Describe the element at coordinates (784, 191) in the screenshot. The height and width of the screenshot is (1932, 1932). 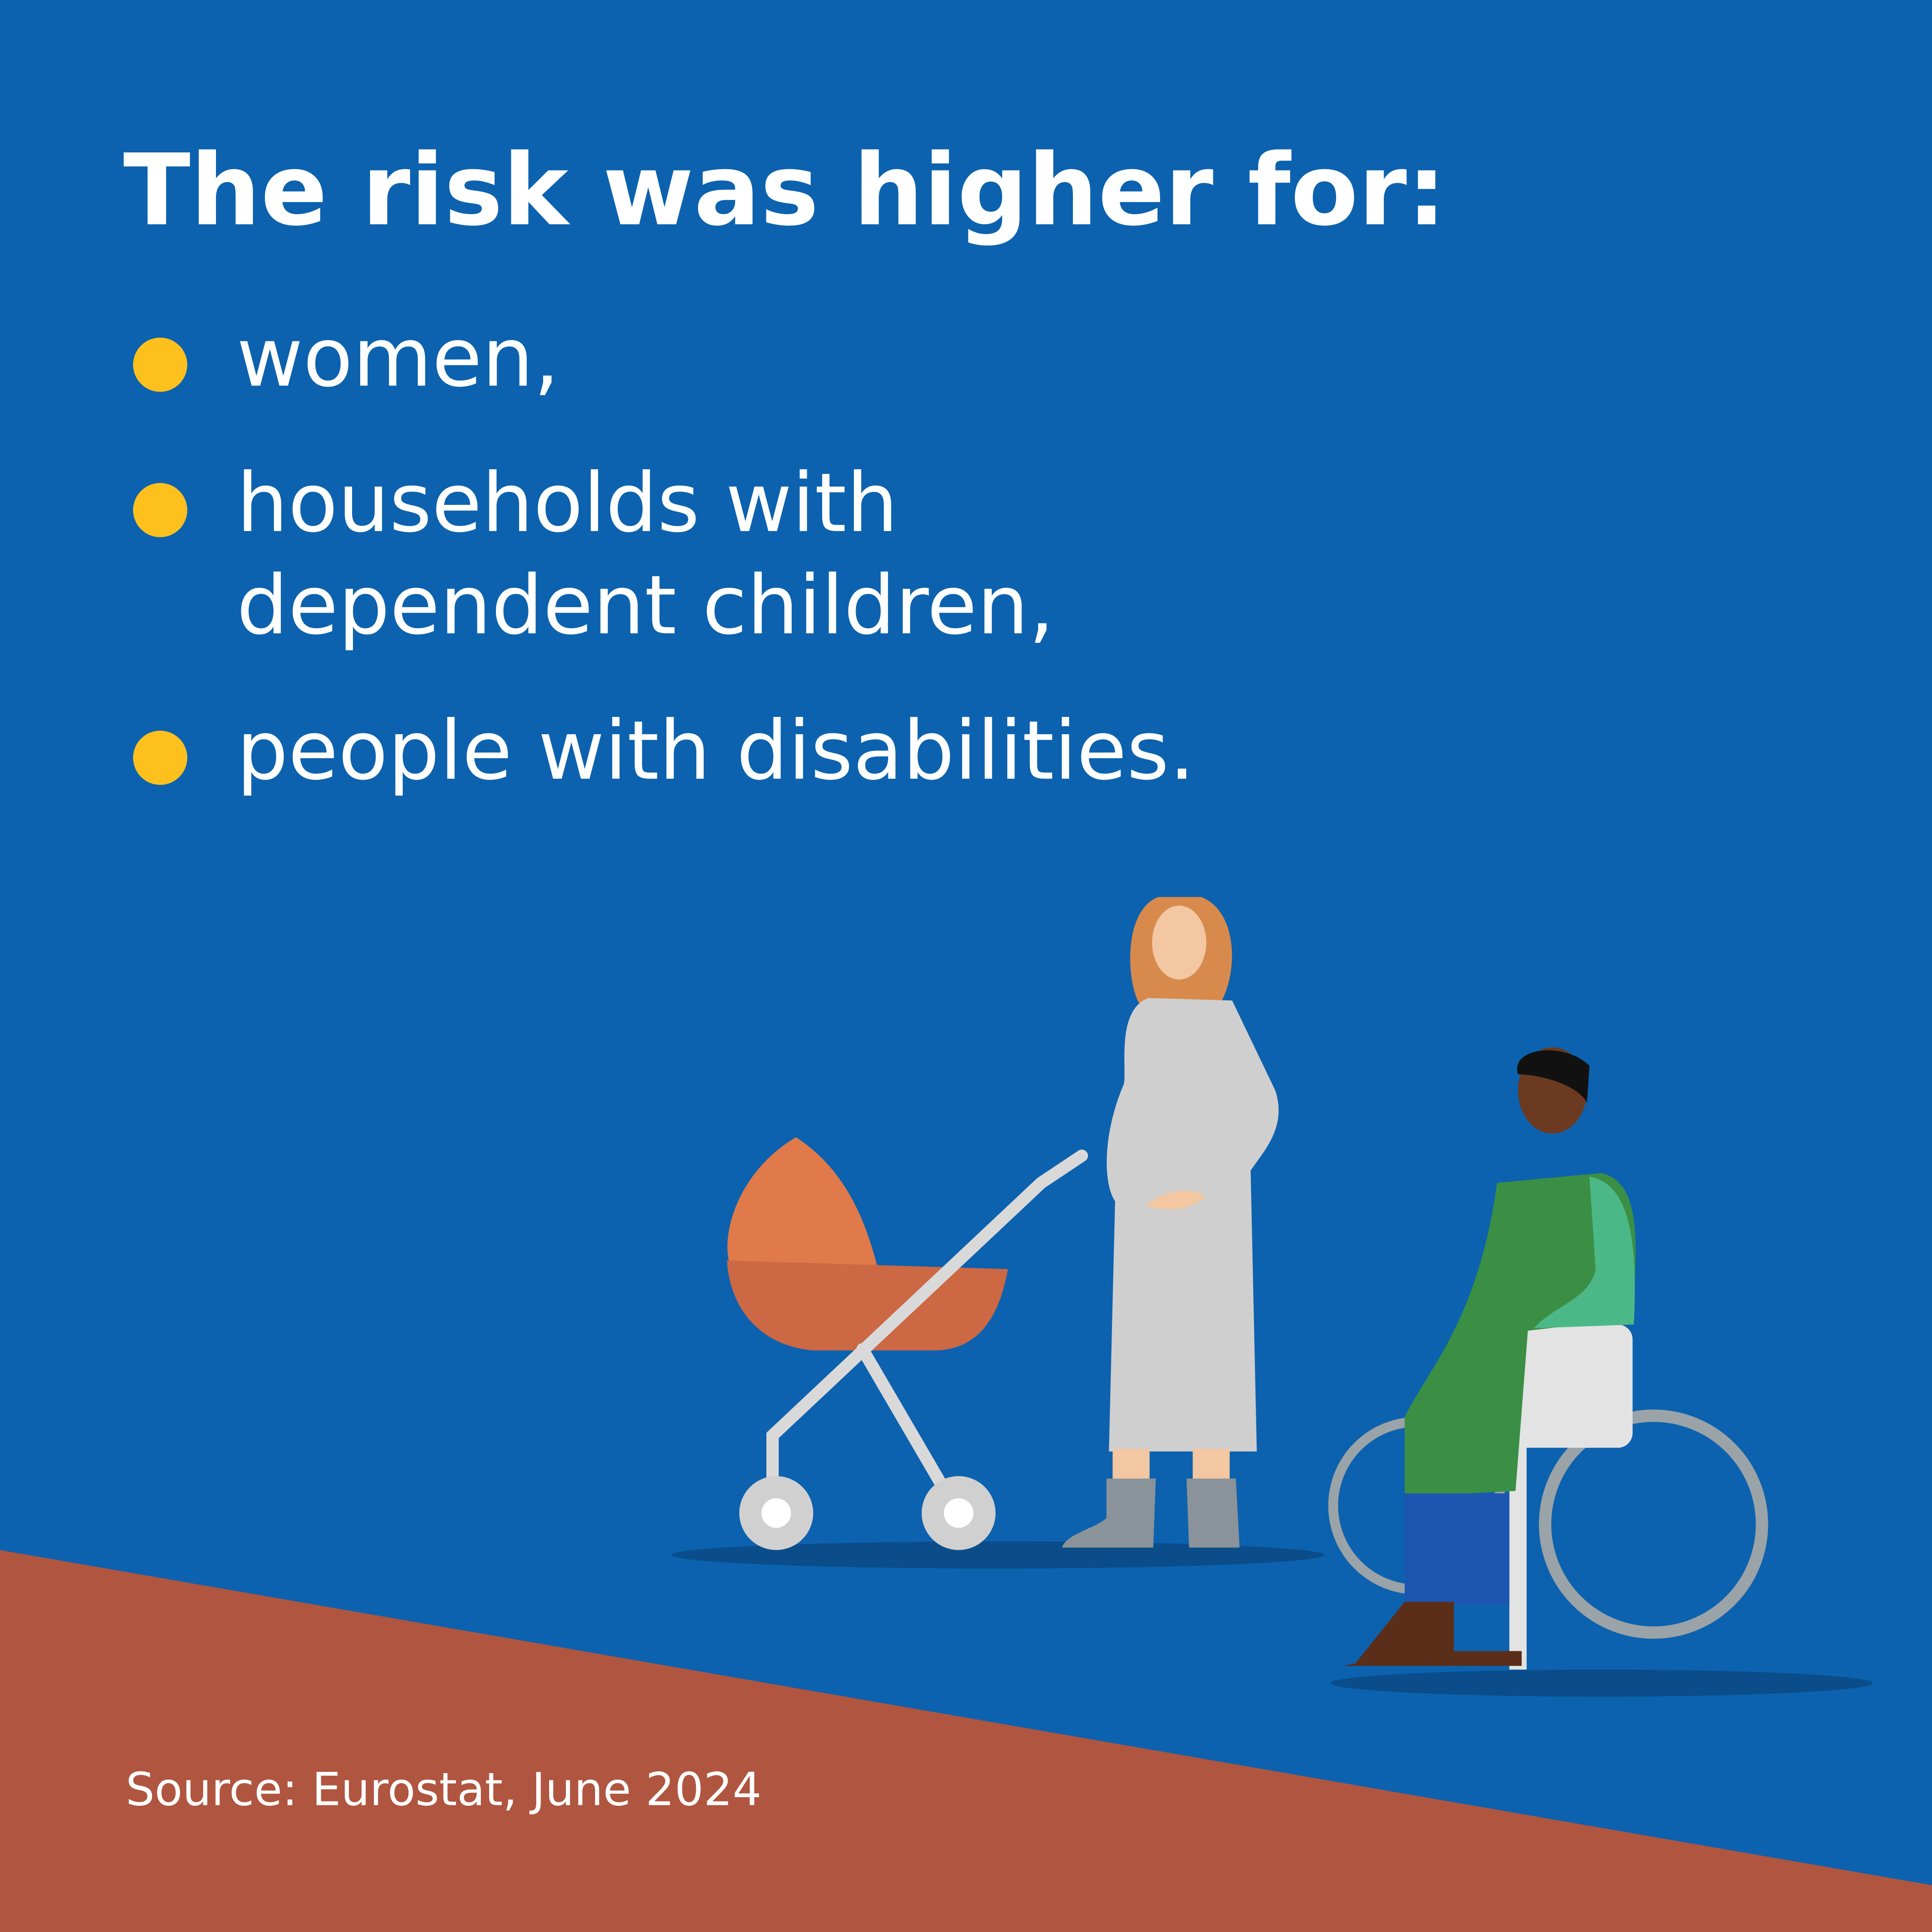
I see `title: The risk was higher for:` at that location.